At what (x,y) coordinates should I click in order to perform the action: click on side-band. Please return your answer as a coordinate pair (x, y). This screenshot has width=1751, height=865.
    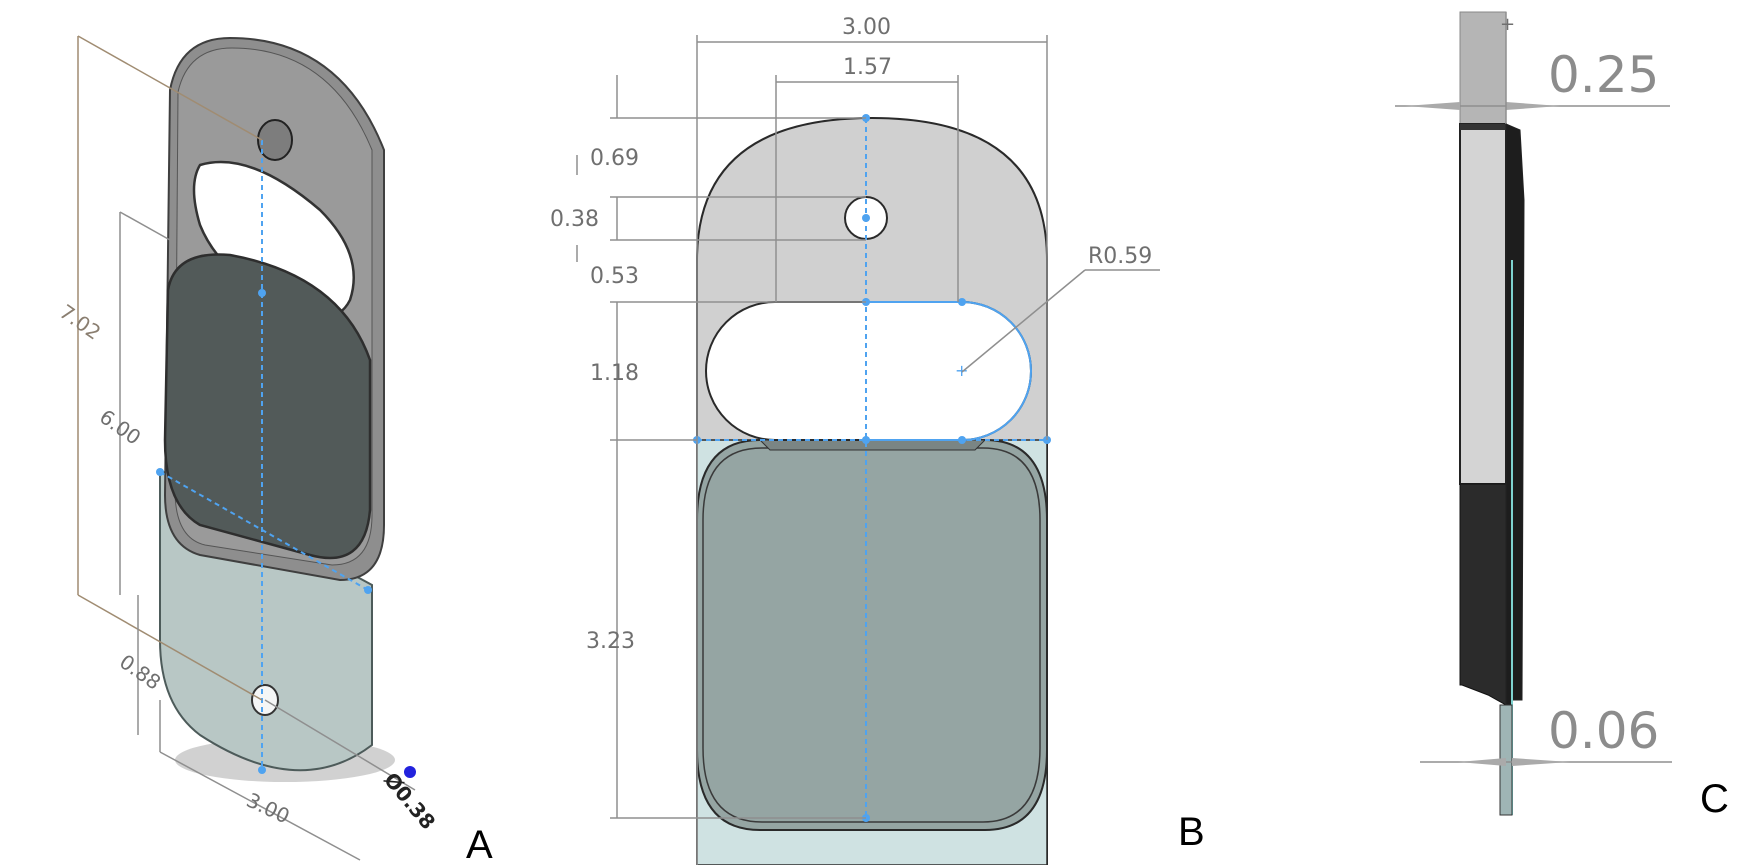
    Looking at the image, I should click on (1483, 127).